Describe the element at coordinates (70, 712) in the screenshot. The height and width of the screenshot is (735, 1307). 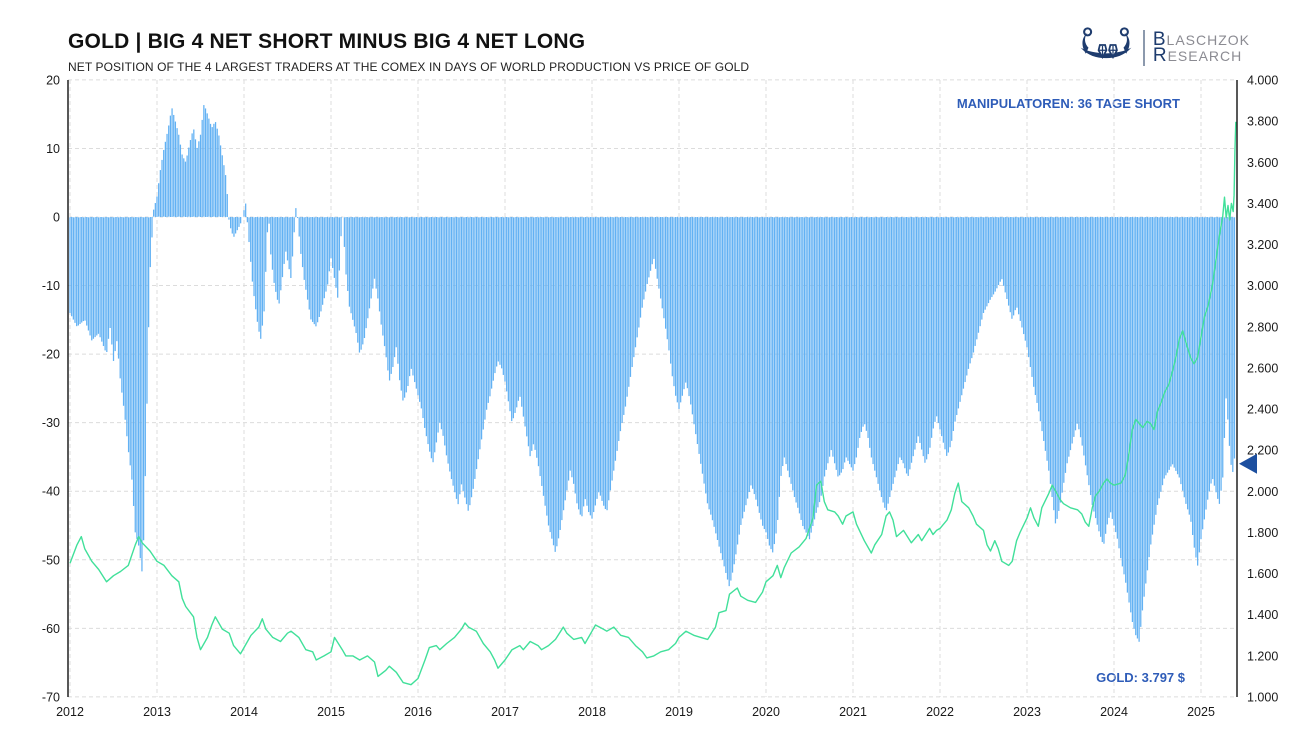
I see `tick-label: 2012` at that location.